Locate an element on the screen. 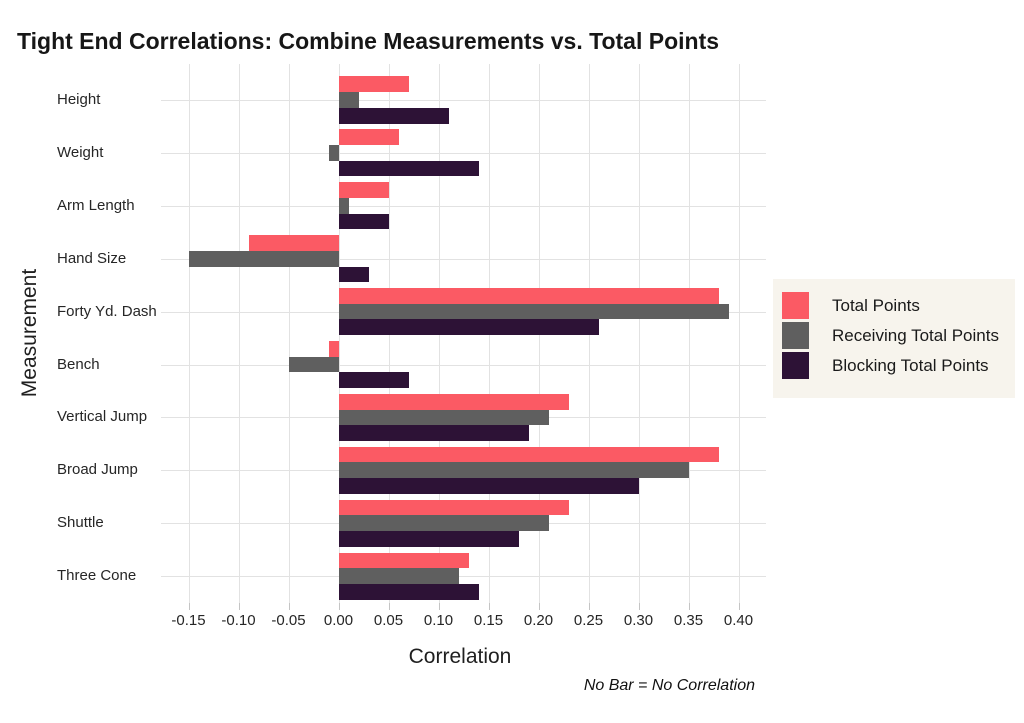 Image resolution: width=1024 pixels, height=723 pixels. legend-item: Total Points is located at coordinates (898, 305).